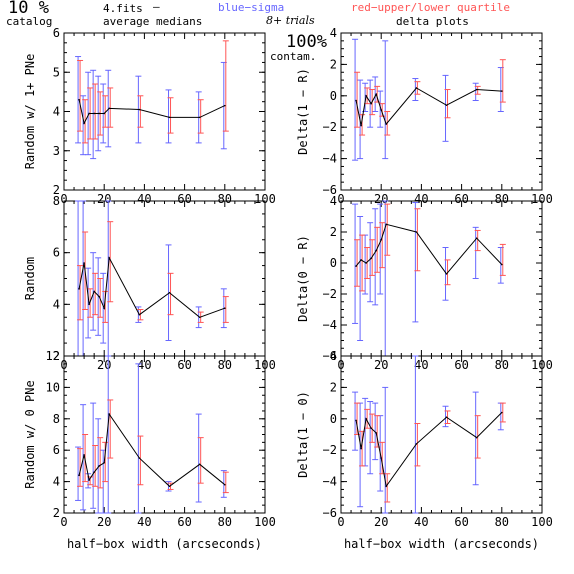 The width and height of the screenshot is (574, 574). I want to click on y-tick-label: −6, so click(330, 513).